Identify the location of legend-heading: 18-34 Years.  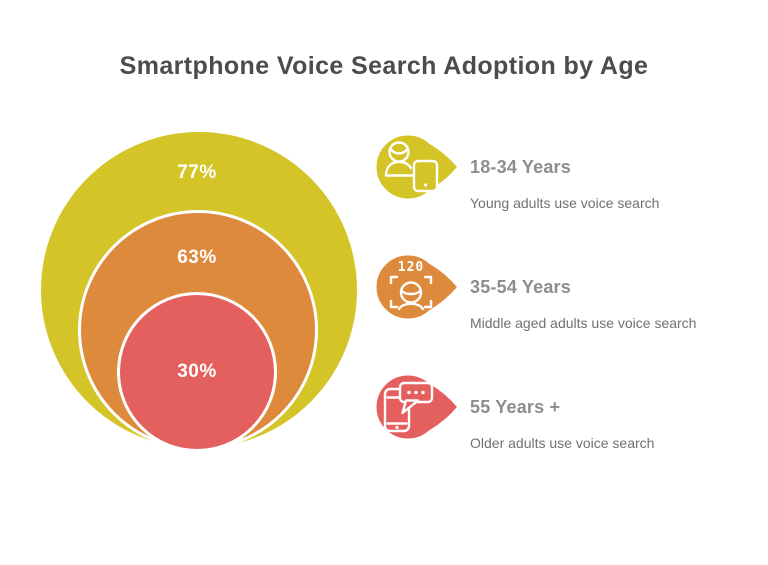
(520, 167).